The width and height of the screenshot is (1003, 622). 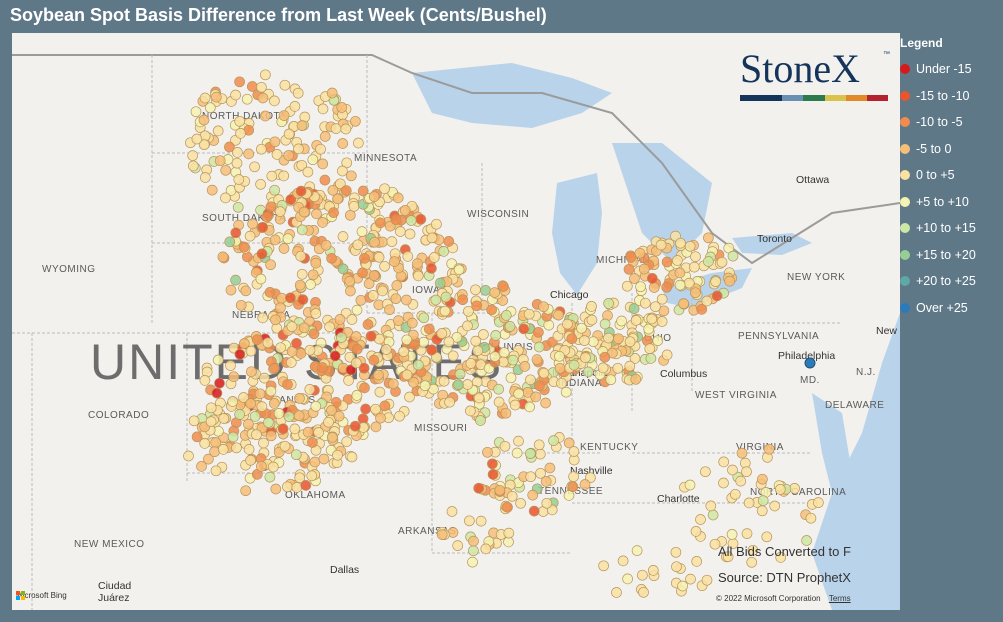 I want to click on legend-item: +20 to +25, so click(x=951, y=281).